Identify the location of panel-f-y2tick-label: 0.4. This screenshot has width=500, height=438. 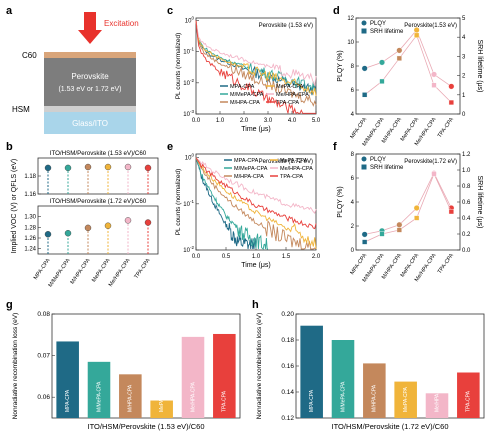
(466, 219).